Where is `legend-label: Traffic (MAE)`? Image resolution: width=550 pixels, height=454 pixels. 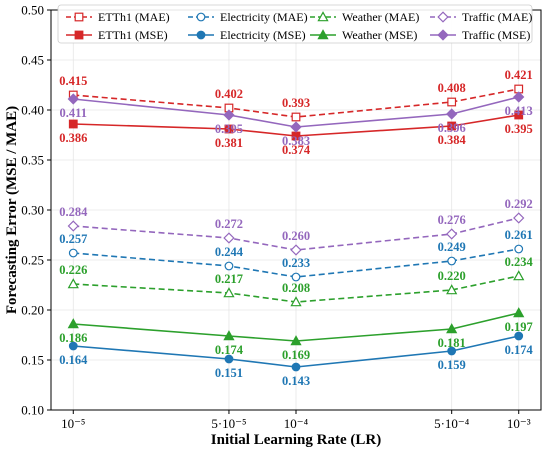
legend-label: Traffic (MAE) is located at coordinates (497, 17).